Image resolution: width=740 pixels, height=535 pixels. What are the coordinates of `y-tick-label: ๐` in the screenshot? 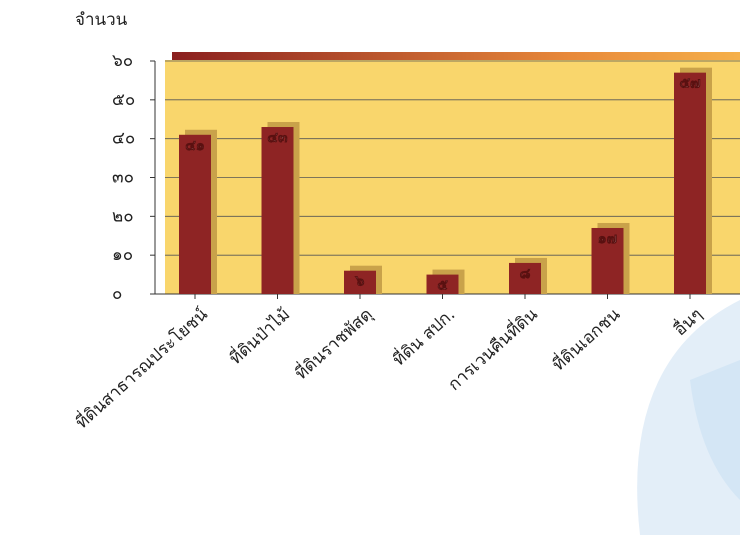 It's located at (117, 294).